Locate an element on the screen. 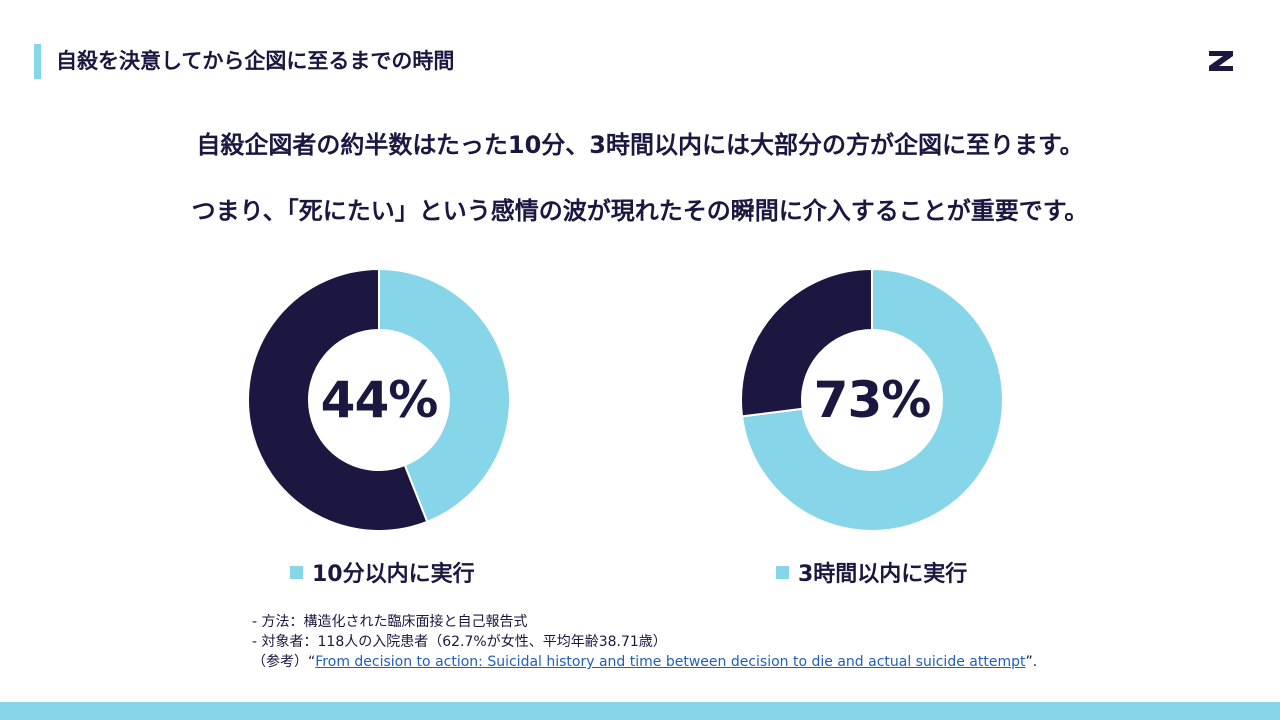  legend-3hours: 3時間以内に実行 is located at coordinates (871, 572).